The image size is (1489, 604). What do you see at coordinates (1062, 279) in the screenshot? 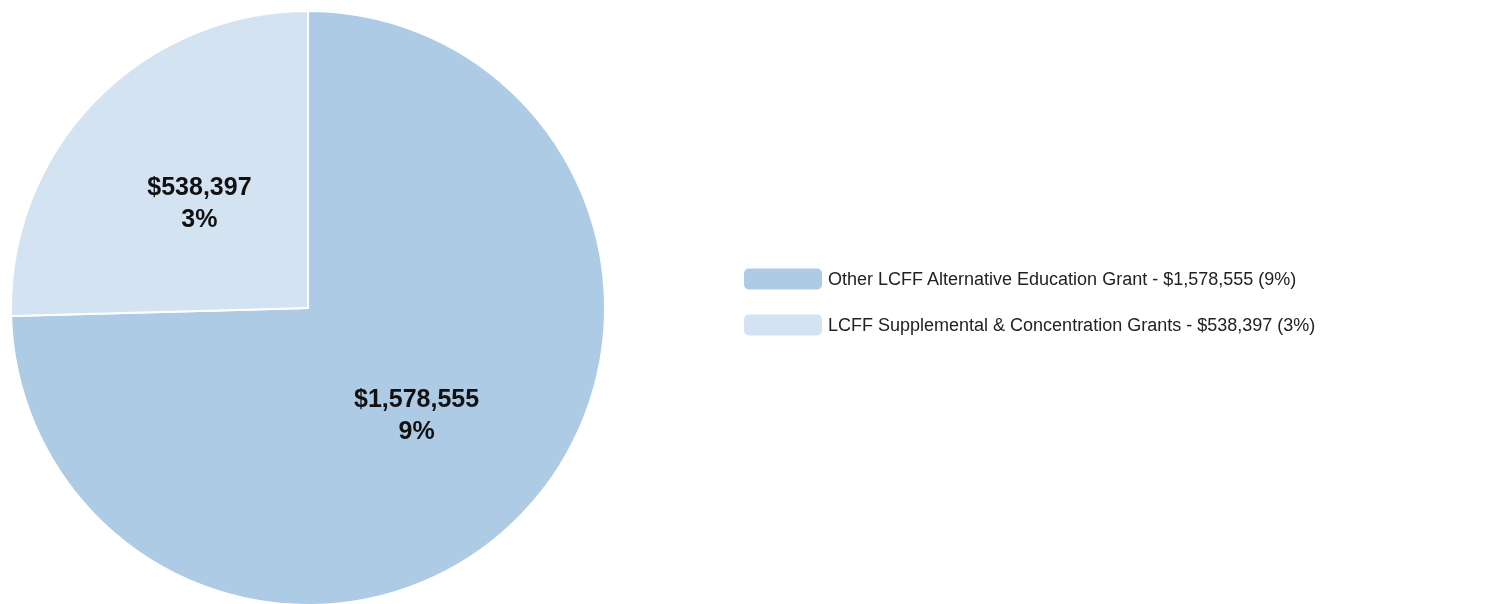
I see `legend-label: Other LCFF Alternative Education Grant - $1,578,555 (9%)` at bounding box center [1062, 279].